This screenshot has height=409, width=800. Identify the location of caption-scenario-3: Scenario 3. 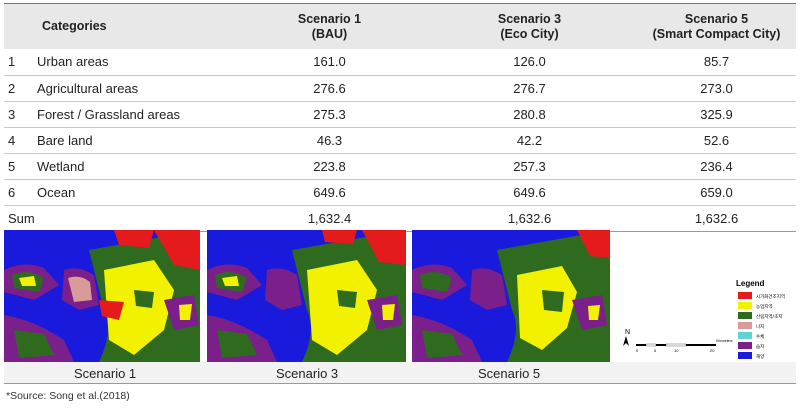
(307, 373).